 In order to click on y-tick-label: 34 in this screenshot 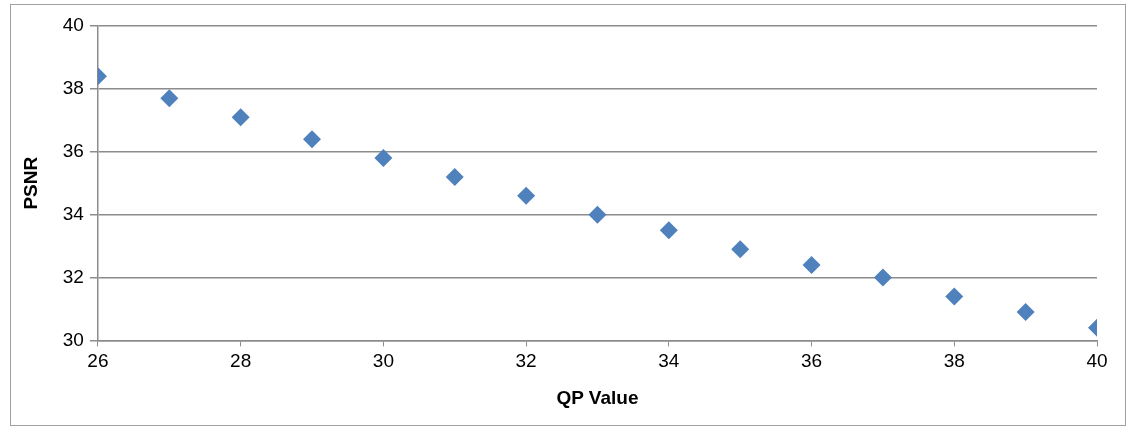, I will do `click(73, 213)`.